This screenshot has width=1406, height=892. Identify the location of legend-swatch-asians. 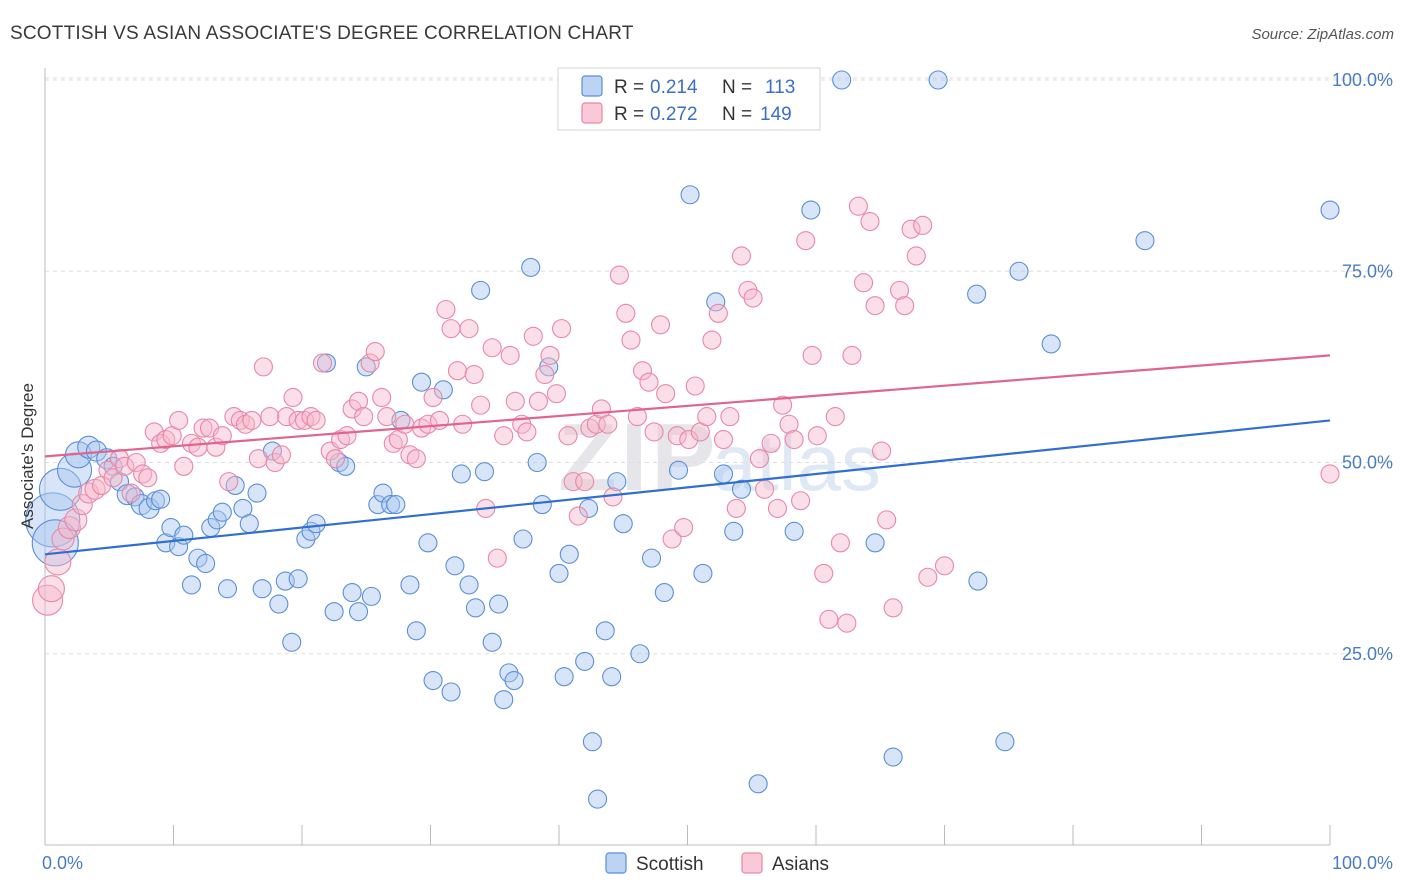
(592, 113).